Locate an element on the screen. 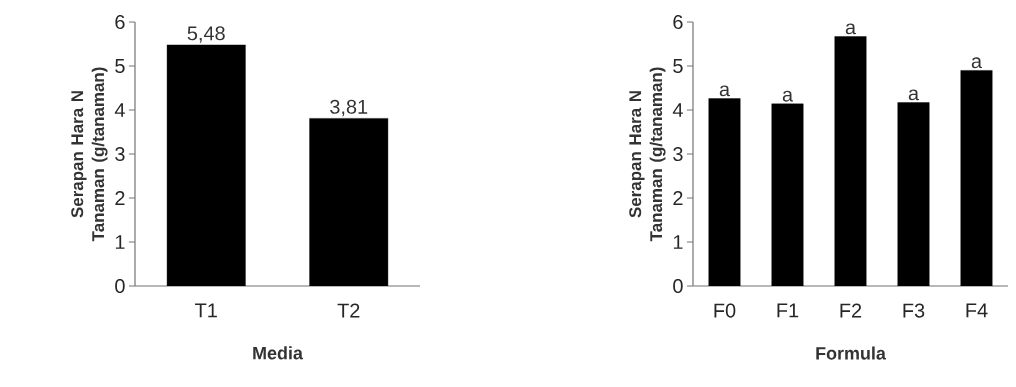 This screenshot has width=1016, height=387. x-tick-label: F0 is located at coordinates (725, 310).